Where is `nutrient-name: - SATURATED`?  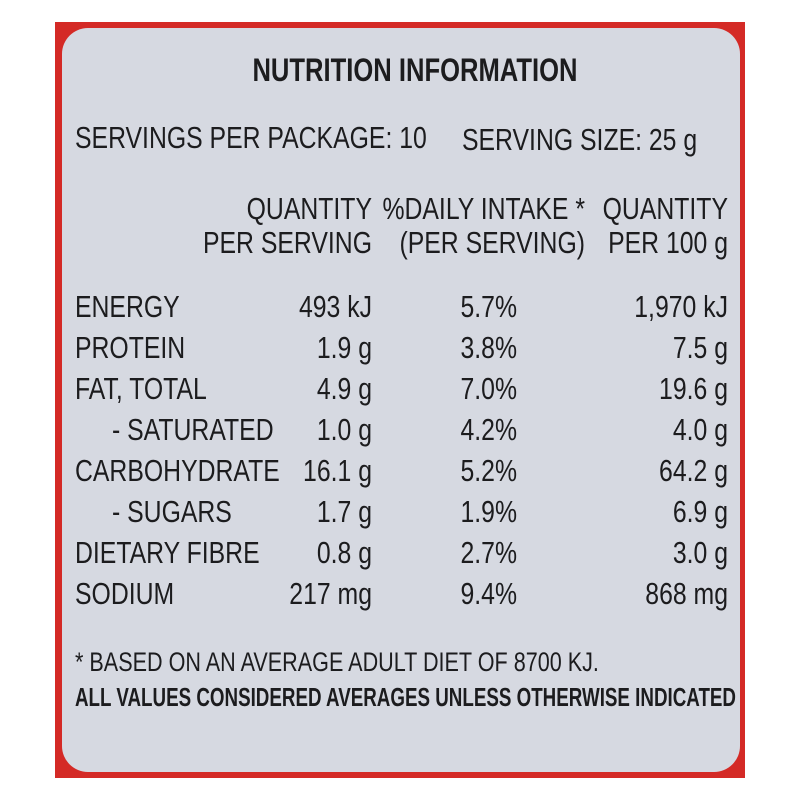
nutrient-name: - SATURATED is located at coordinates (193, 429).